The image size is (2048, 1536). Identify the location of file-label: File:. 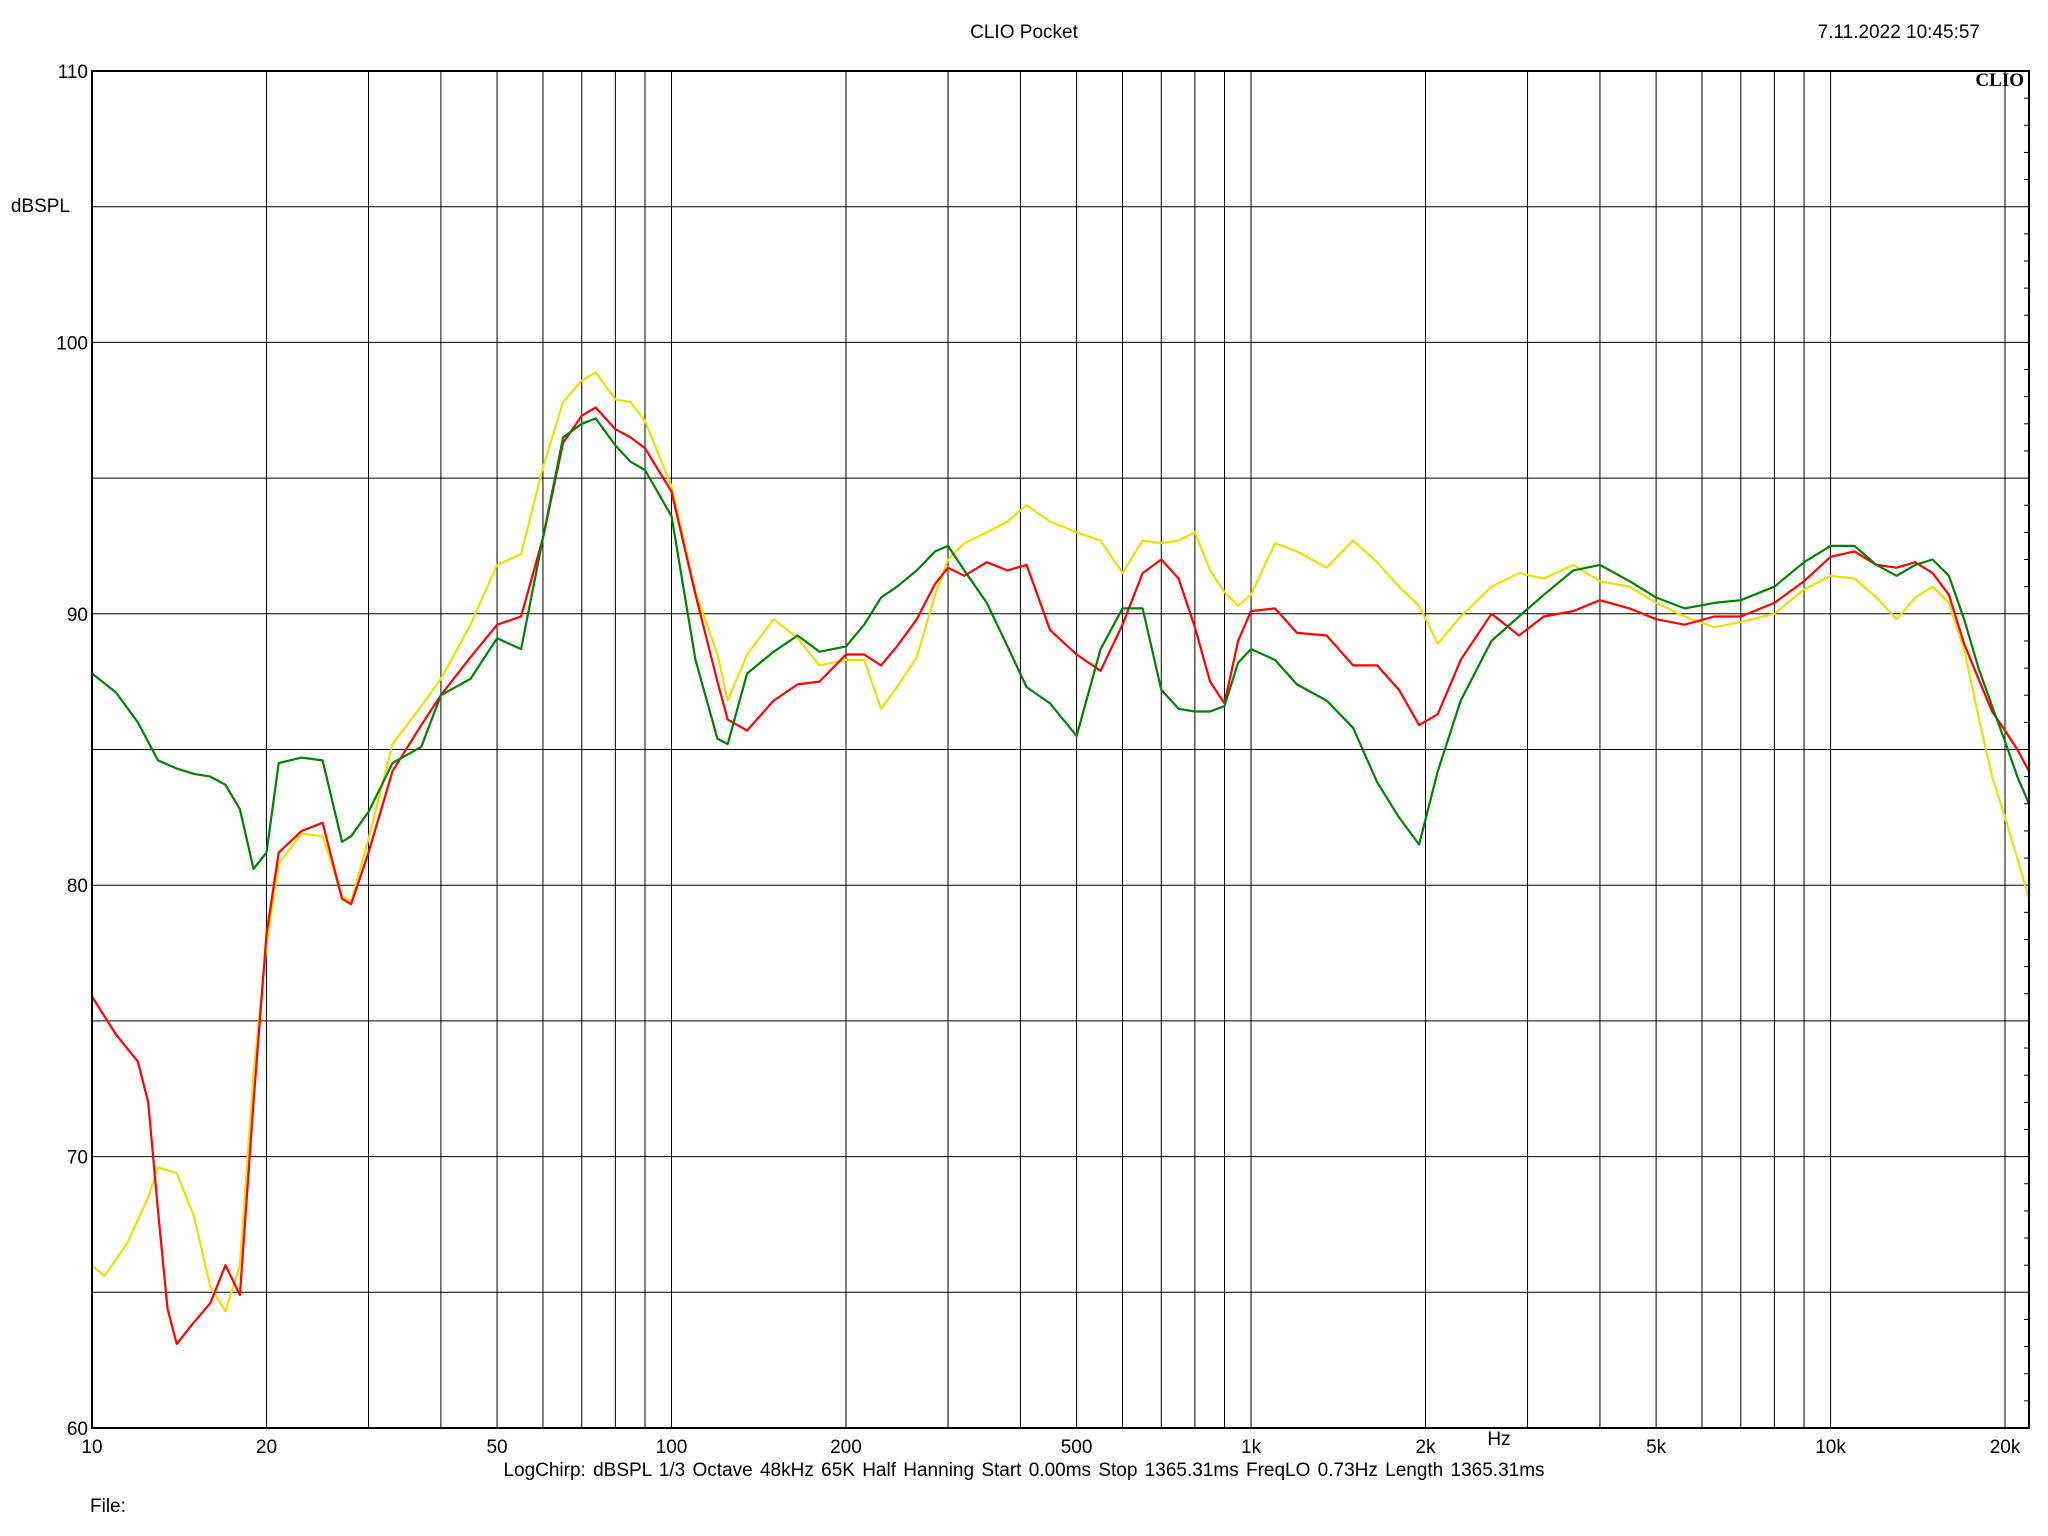
(108, 1506).